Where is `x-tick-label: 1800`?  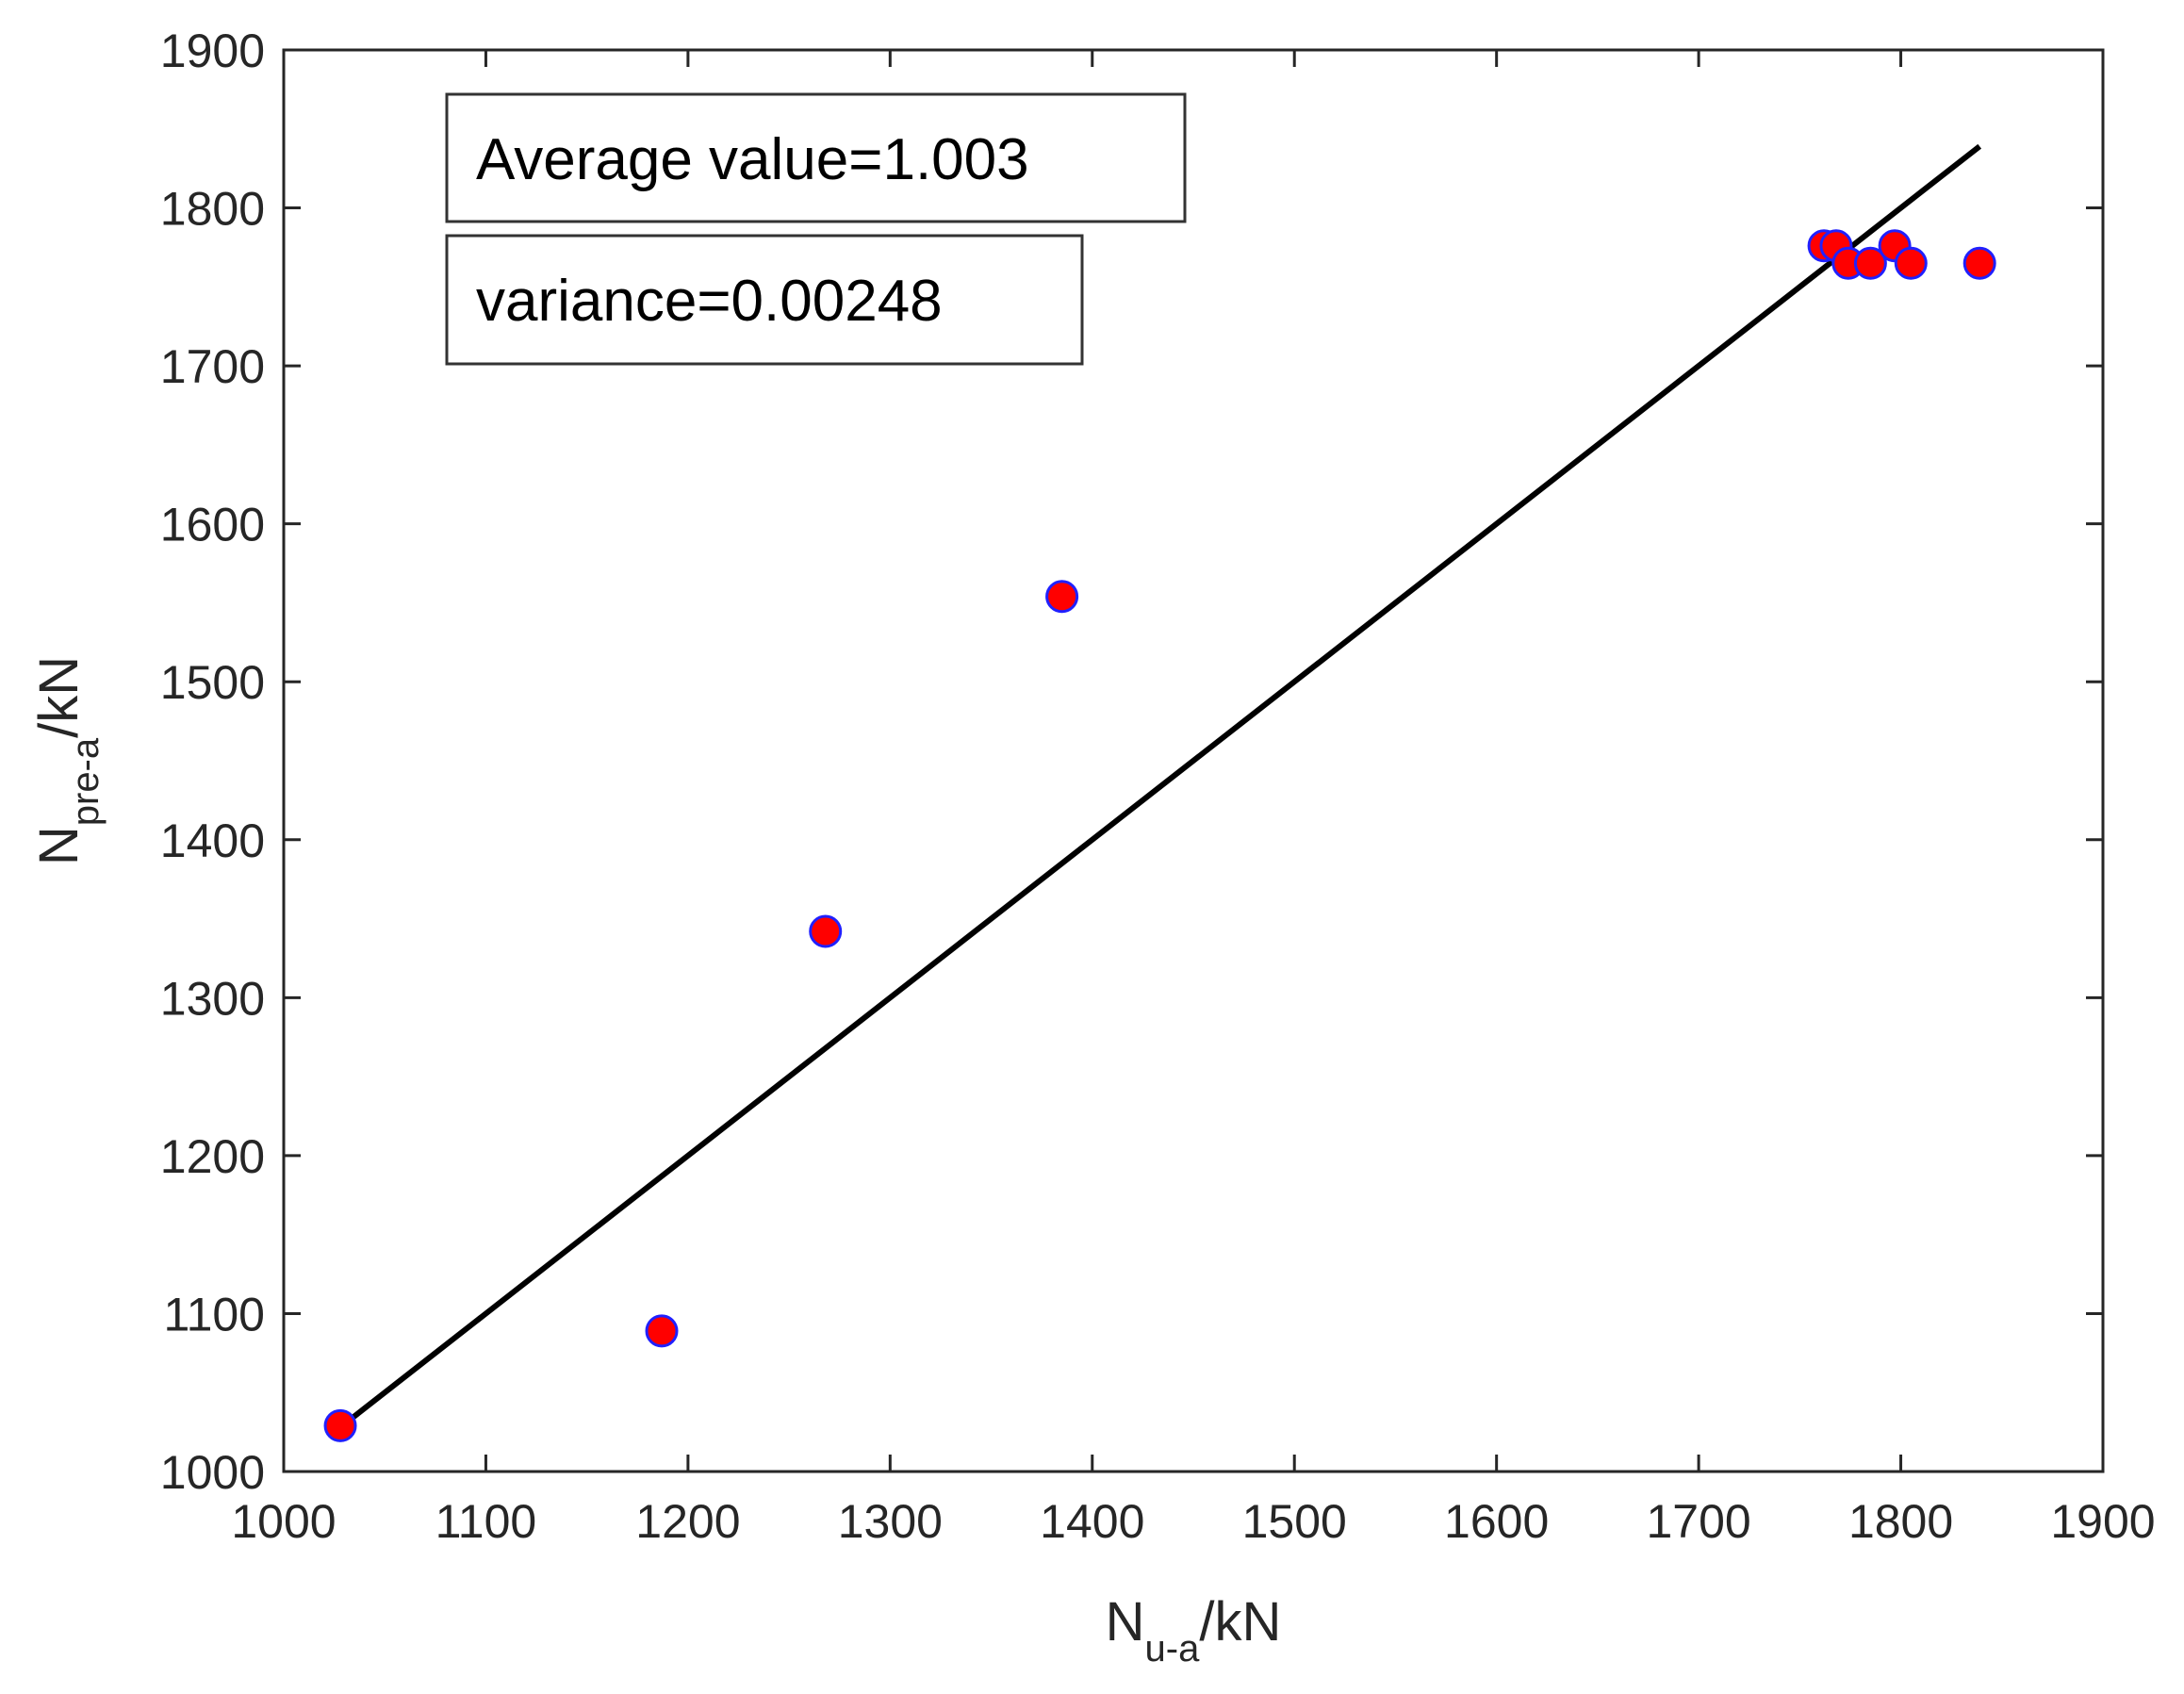
x-tick-label: 1800 is located at coordinates (1900, 1522).